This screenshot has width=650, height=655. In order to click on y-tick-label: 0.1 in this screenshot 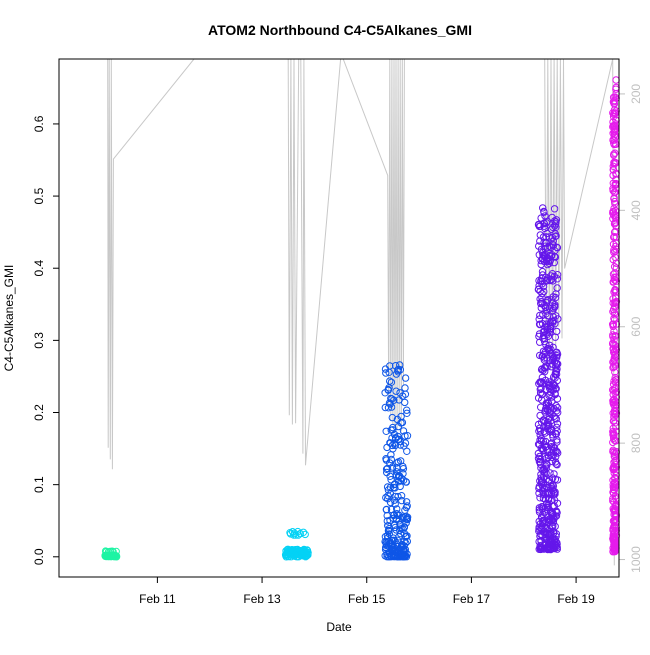, I will do `click(39, 484)`.